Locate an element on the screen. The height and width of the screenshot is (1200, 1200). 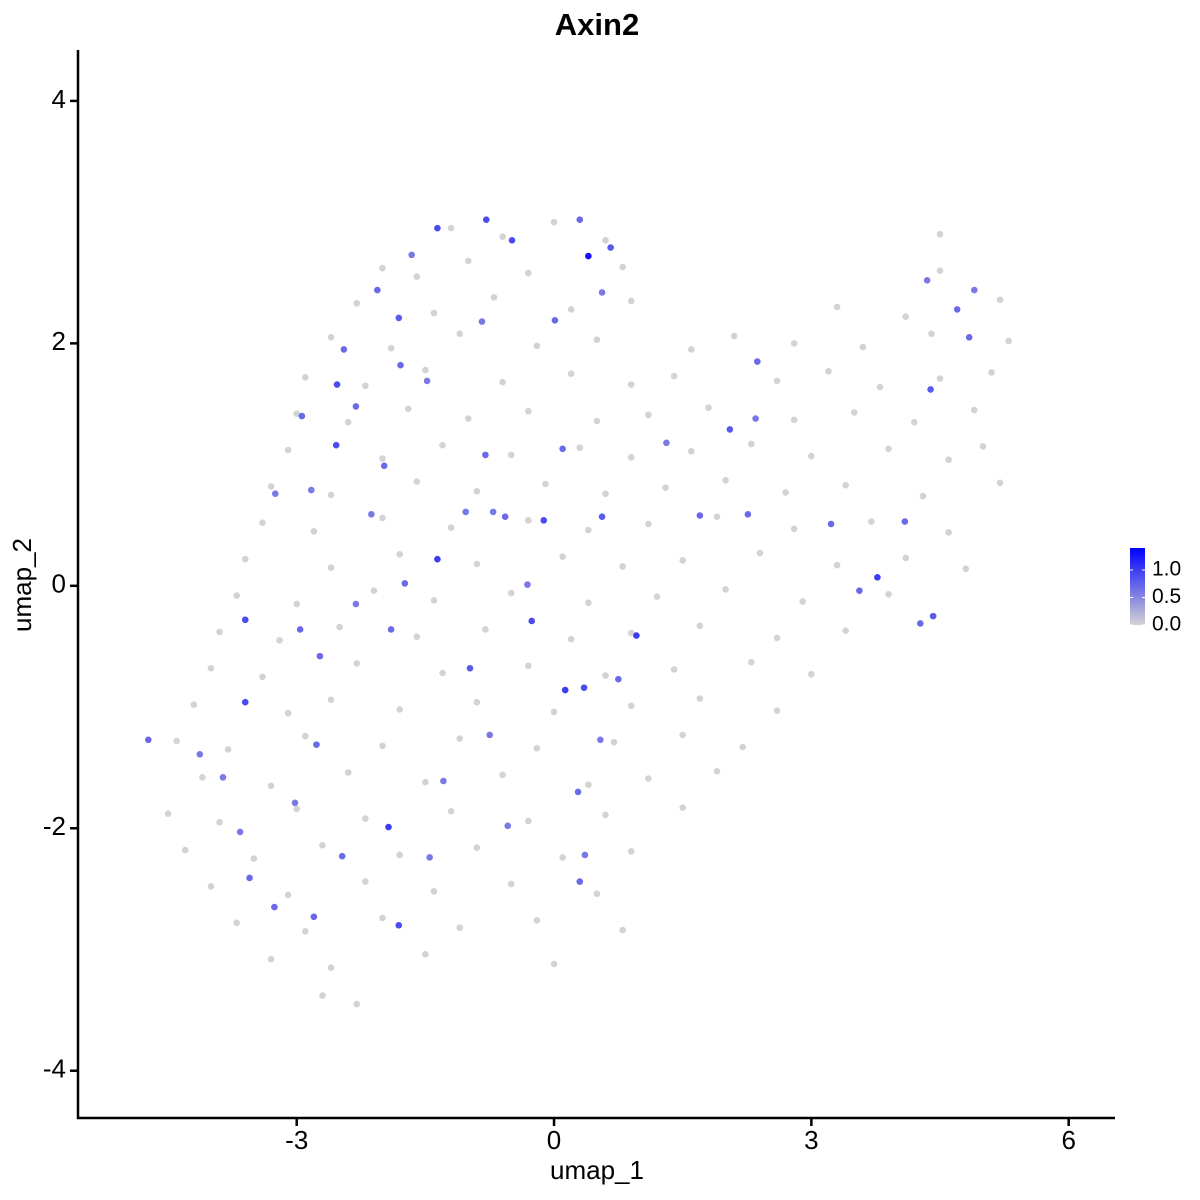
colorbar-tick-label: 0.0 is located at coordinates (1166, 624).